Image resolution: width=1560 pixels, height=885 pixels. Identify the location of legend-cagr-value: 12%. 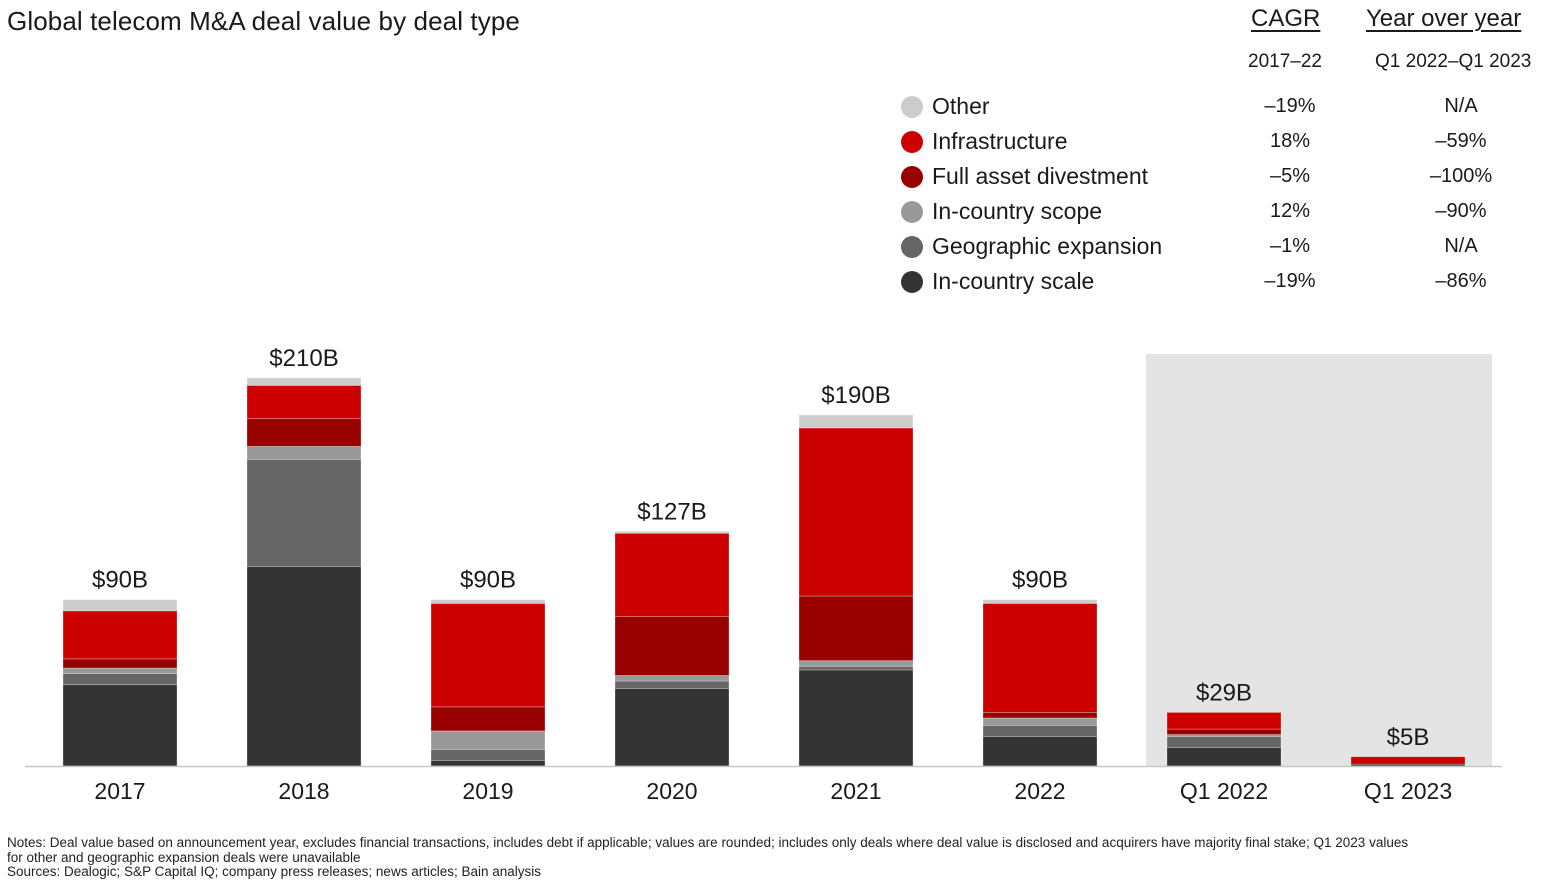
(1290, 211).